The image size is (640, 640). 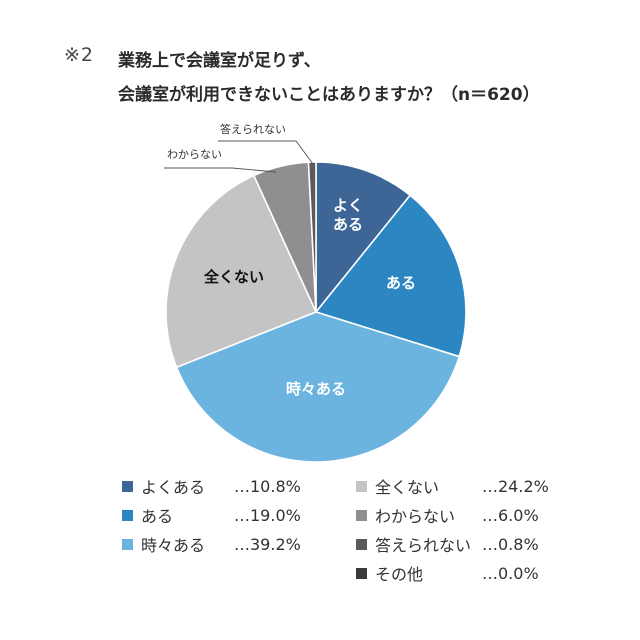 What do you see at coordinates (219, 61) in the screenshot?
I see `chart-title-line-1: 業務上で会議室が足りず、` at bounding box center [219, 61].